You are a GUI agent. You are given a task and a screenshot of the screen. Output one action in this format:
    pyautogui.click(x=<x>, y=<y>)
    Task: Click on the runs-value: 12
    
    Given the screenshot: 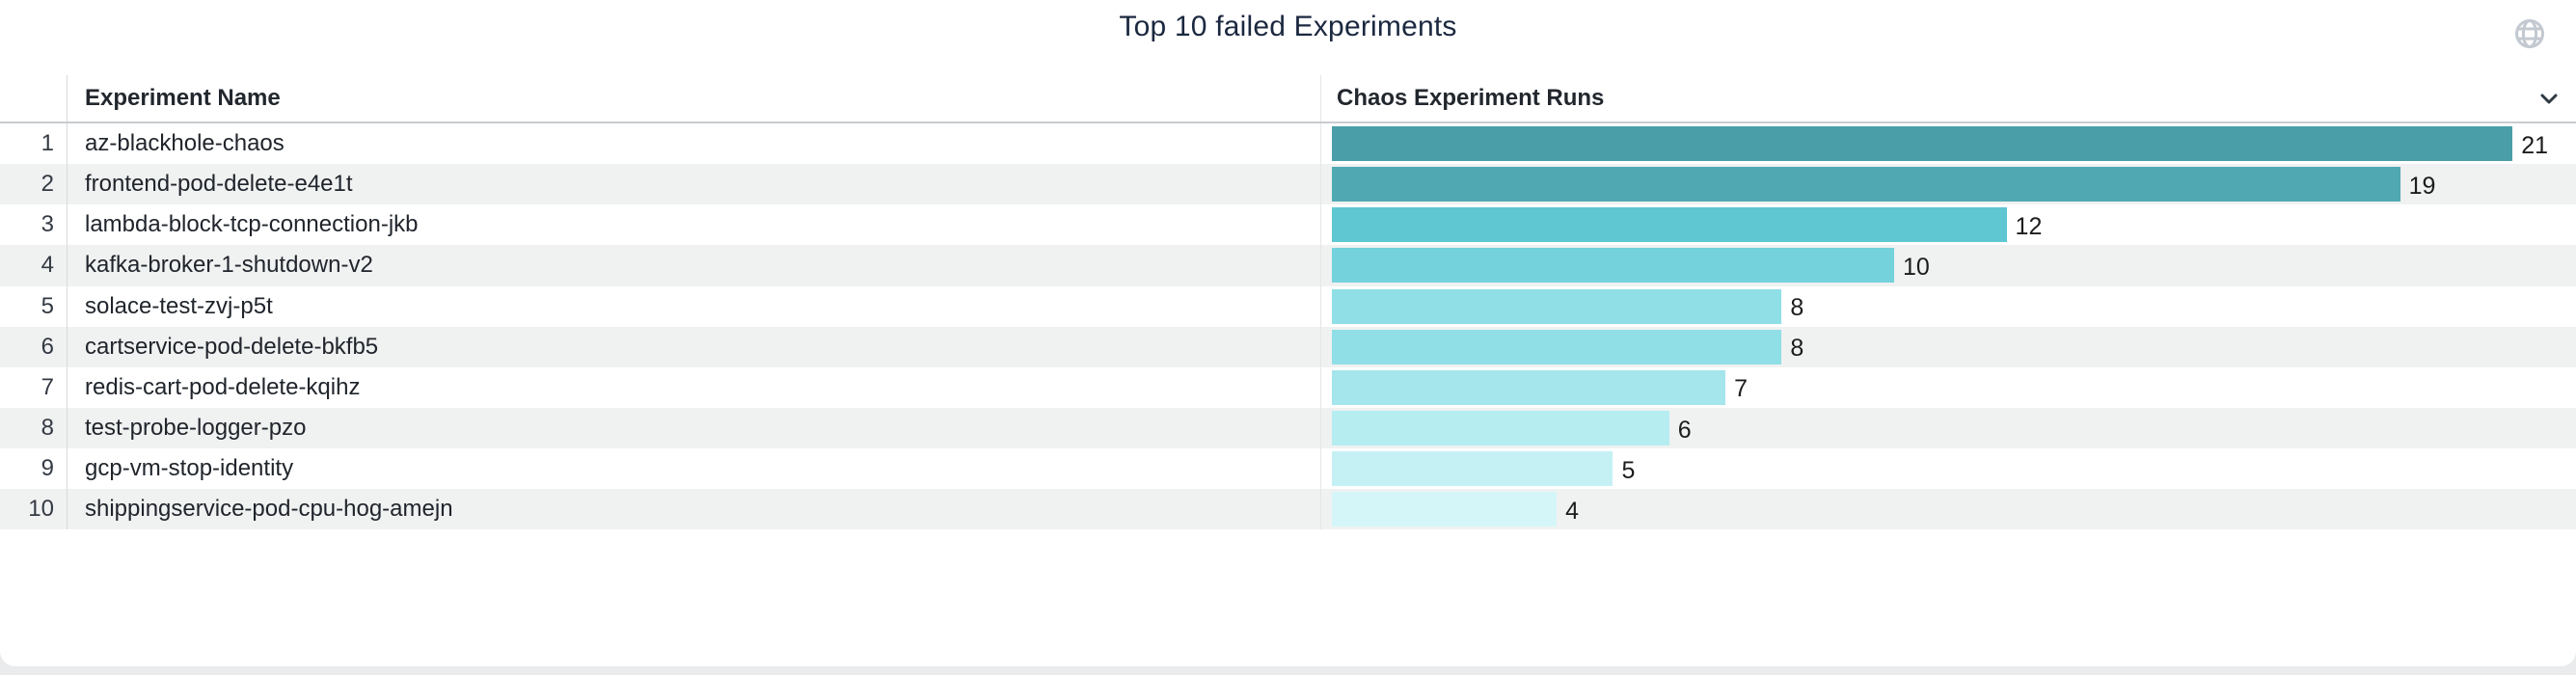 What is the action you would take?
    pyautogui.click(x=2029, y=226)
    